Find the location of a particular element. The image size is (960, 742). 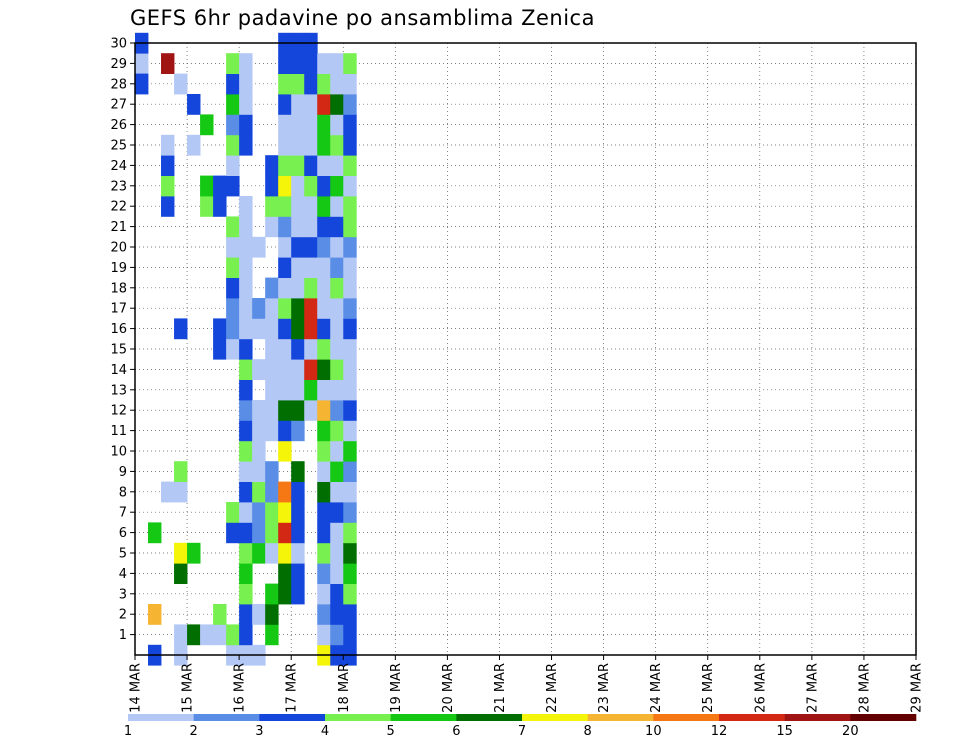

colorbar-label: 2 is located at coordinates (194, 731).